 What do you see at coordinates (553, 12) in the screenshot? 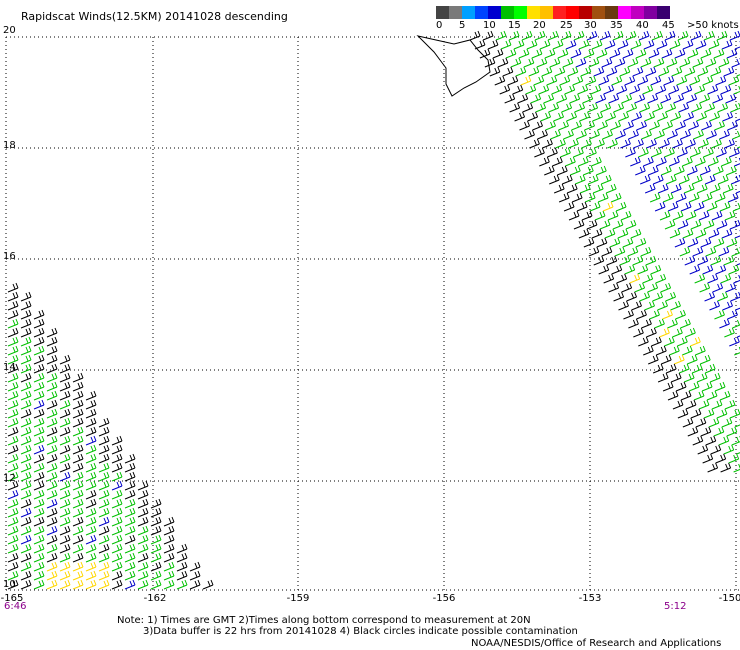
I see `wind-speed-color-scale` at bounding box center [553, 12].